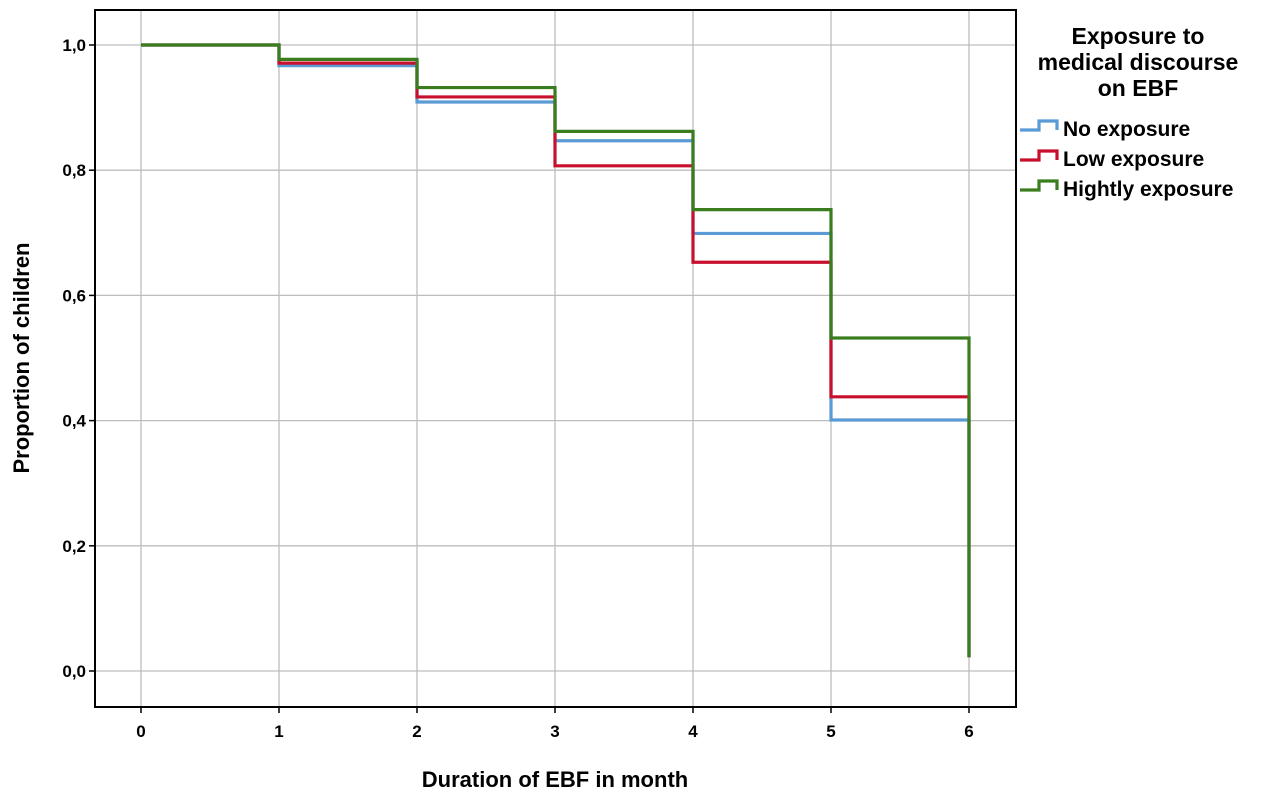  I want to click on x-tick-label: 0, so click(140, 731).